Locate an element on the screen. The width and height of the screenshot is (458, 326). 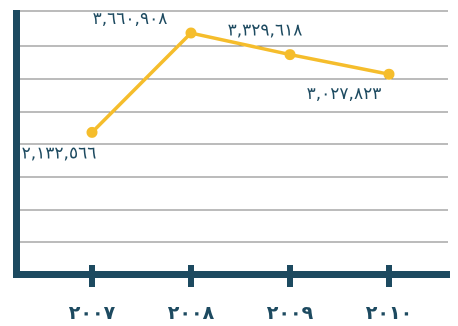
x-tick-label: ٢٠٠٨ is located at coordinates (191, 313).